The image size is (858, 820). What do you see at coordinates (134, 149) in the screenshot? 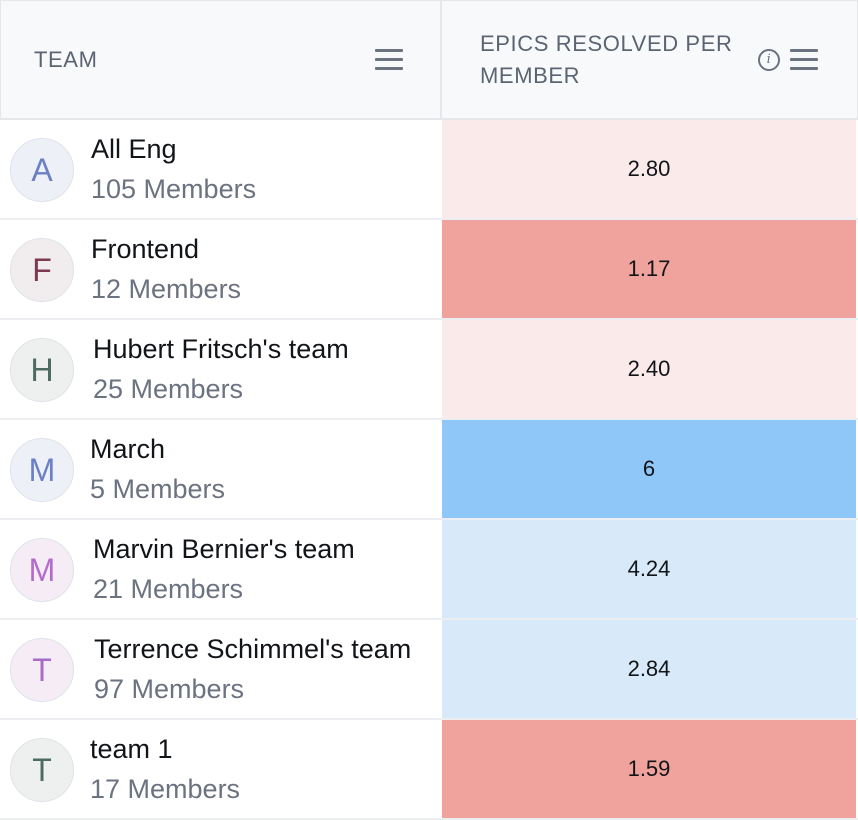
I see `team-name: All Eng` at bounding box center [134, 149].